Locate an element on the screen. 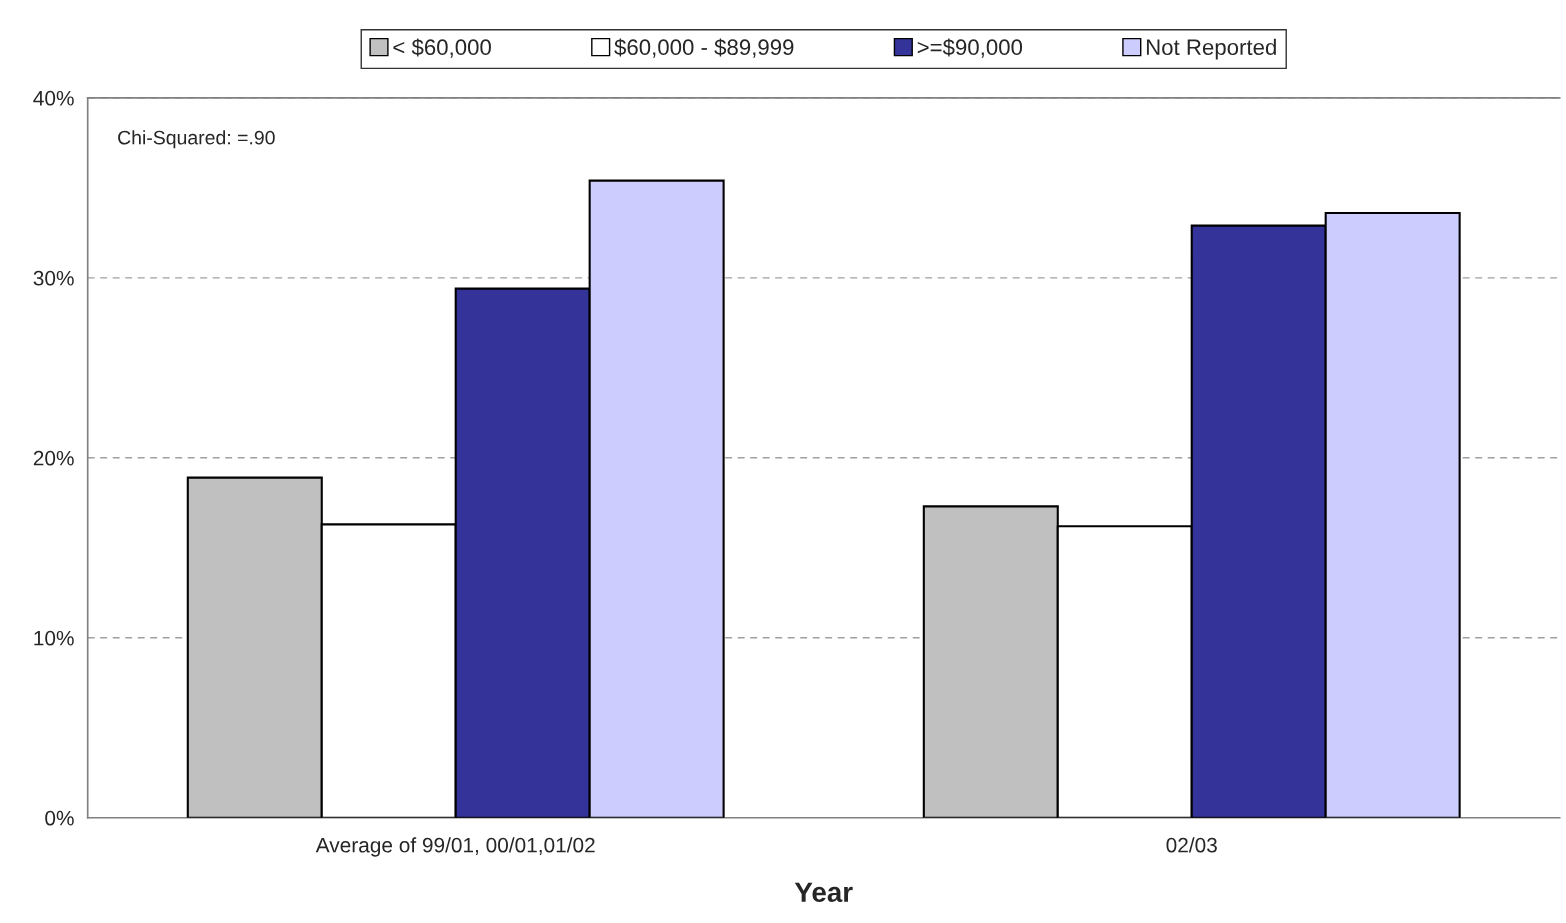  y-tick-label: 0% is located at coordinates (59, 818).